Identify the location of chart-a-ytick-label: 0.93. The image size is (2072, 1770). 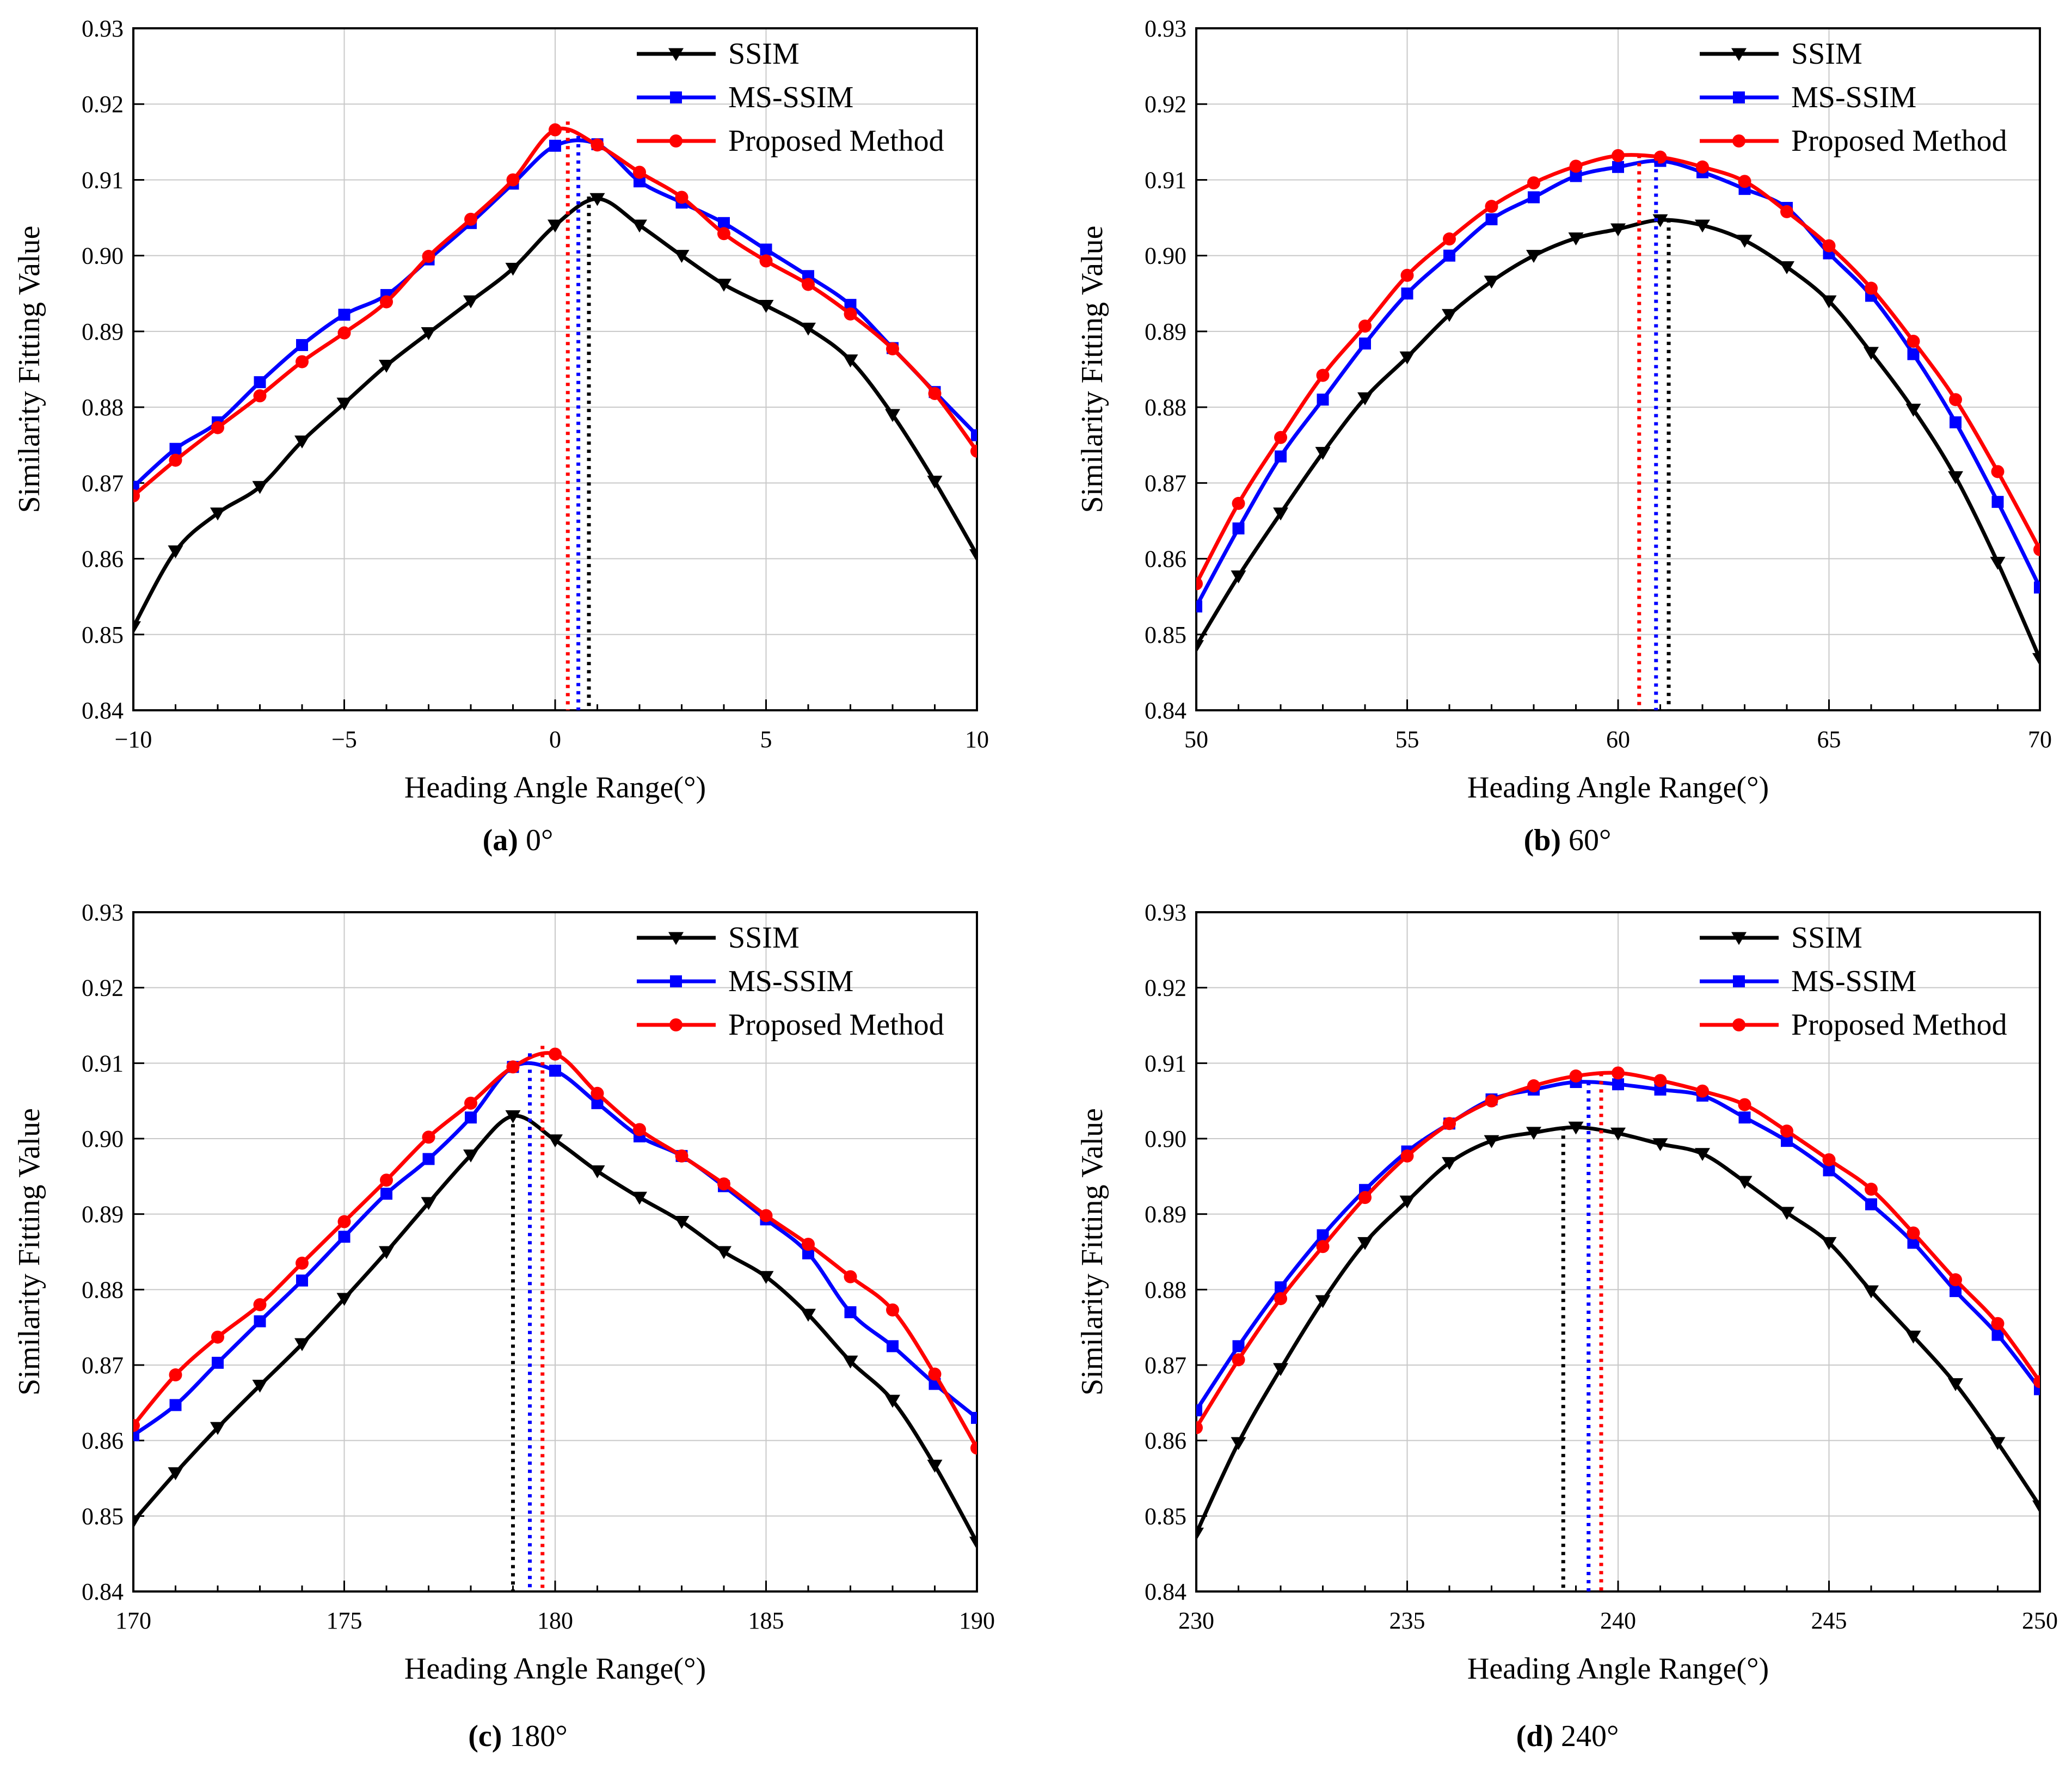
(103, 28).